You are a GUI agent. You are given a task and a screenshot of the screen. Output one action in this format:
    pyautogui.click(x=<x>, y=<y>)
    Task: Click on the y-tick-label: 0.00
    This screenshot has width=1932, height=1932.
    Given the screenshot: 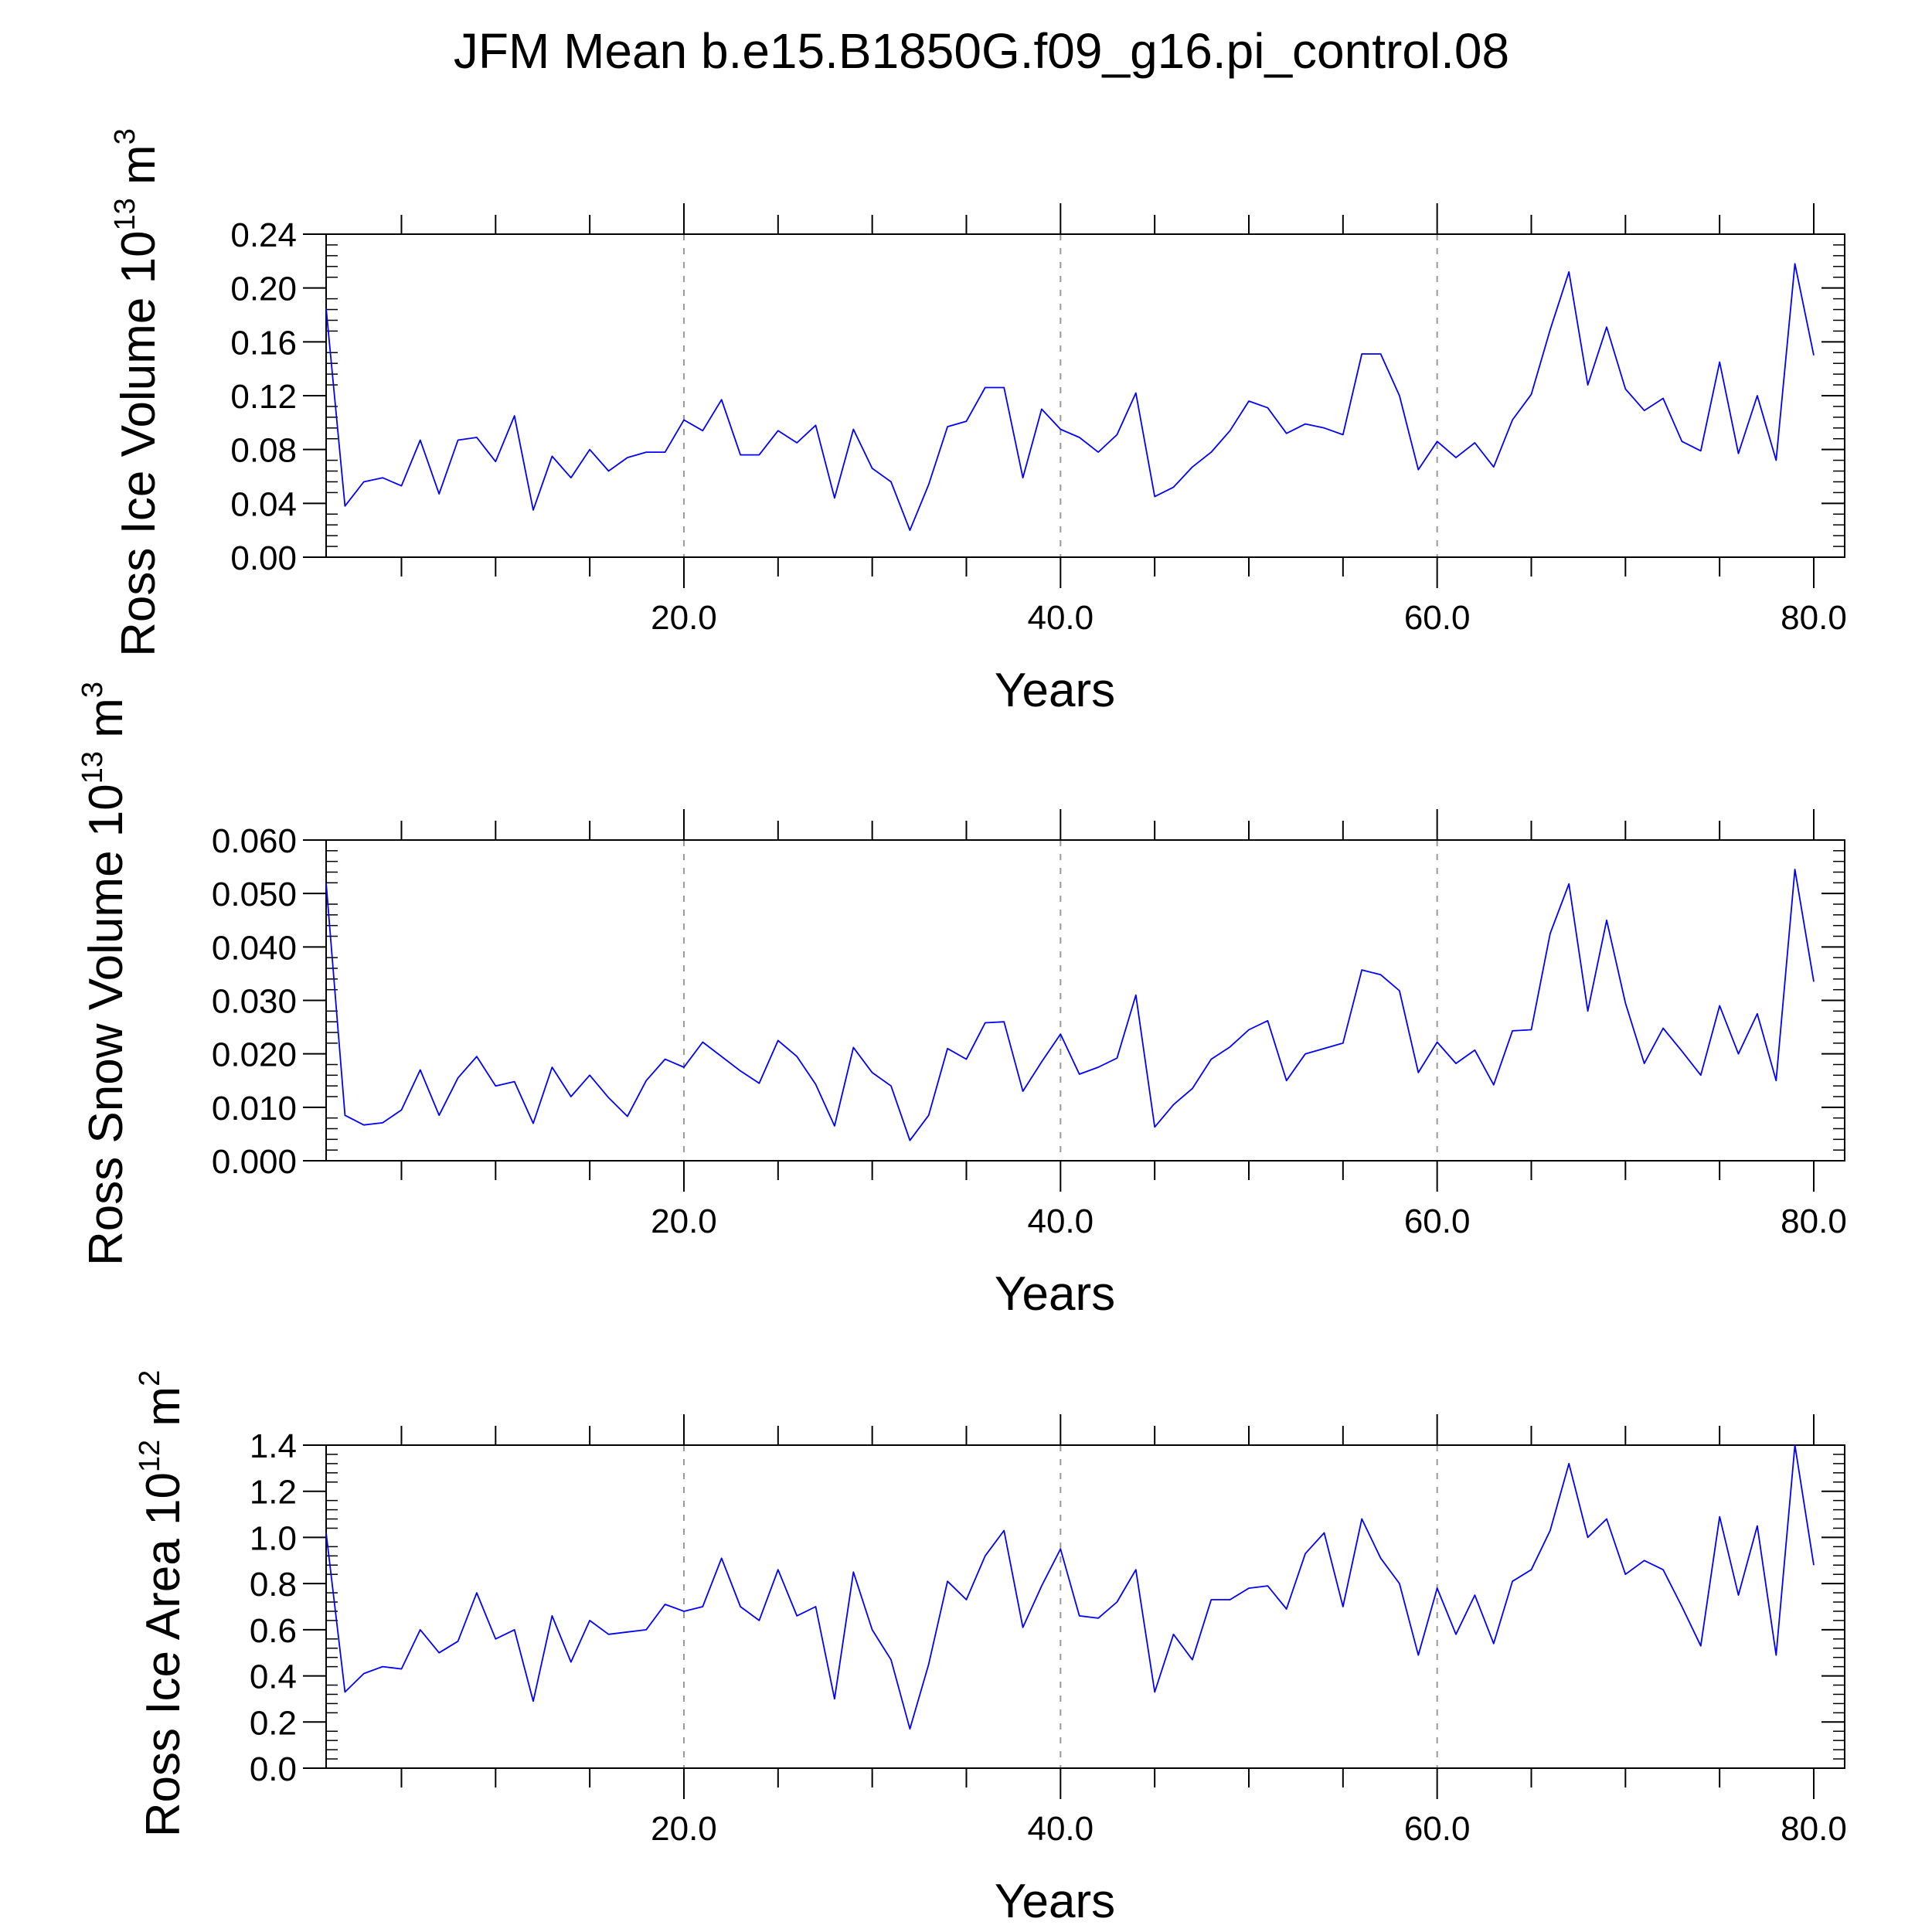 What is the action you would take?
    pyautogui.click(x=264, y=558)
    